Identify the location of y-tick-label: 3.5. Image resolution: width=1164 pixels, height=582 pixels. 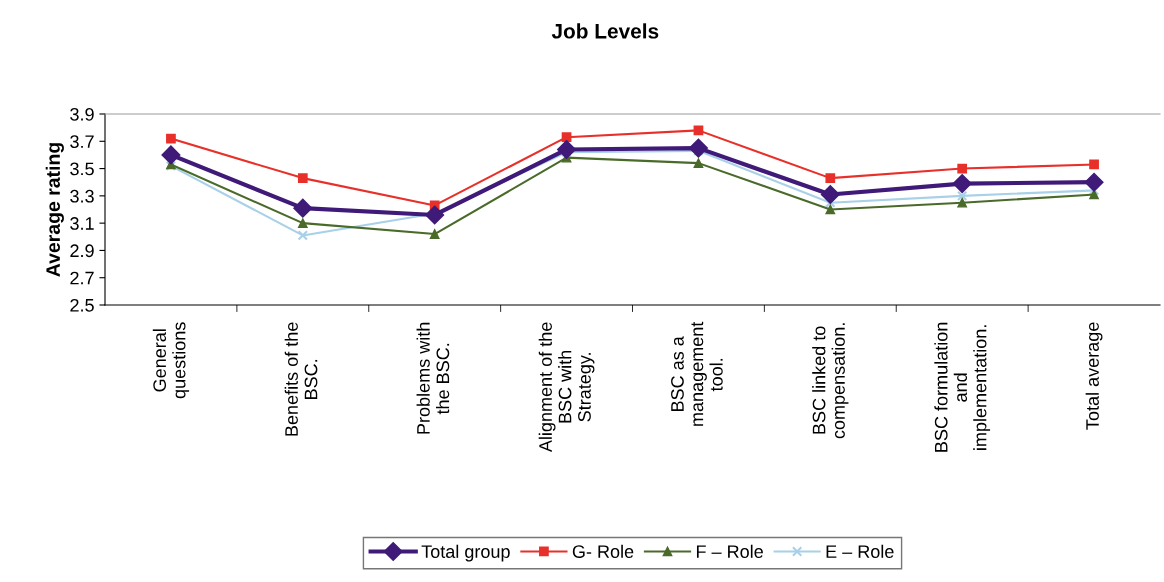
(82, 169).